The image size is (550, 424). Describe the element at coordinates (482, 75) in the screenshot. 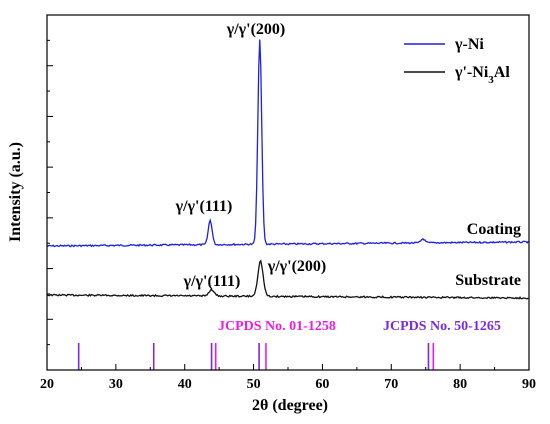

I see `legend-label-gamma-prime: γ'-Ni3Al` at that location.